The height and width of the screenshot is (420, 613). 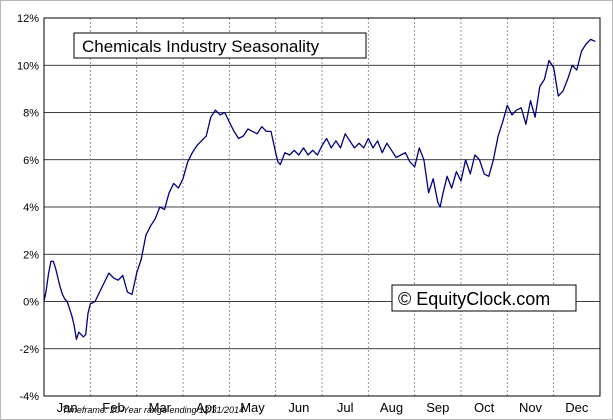 What do you see at coordinates (298, 407) in the screenshot?
I see `x-tick-label: Jun` at bounding box center [298, 407].